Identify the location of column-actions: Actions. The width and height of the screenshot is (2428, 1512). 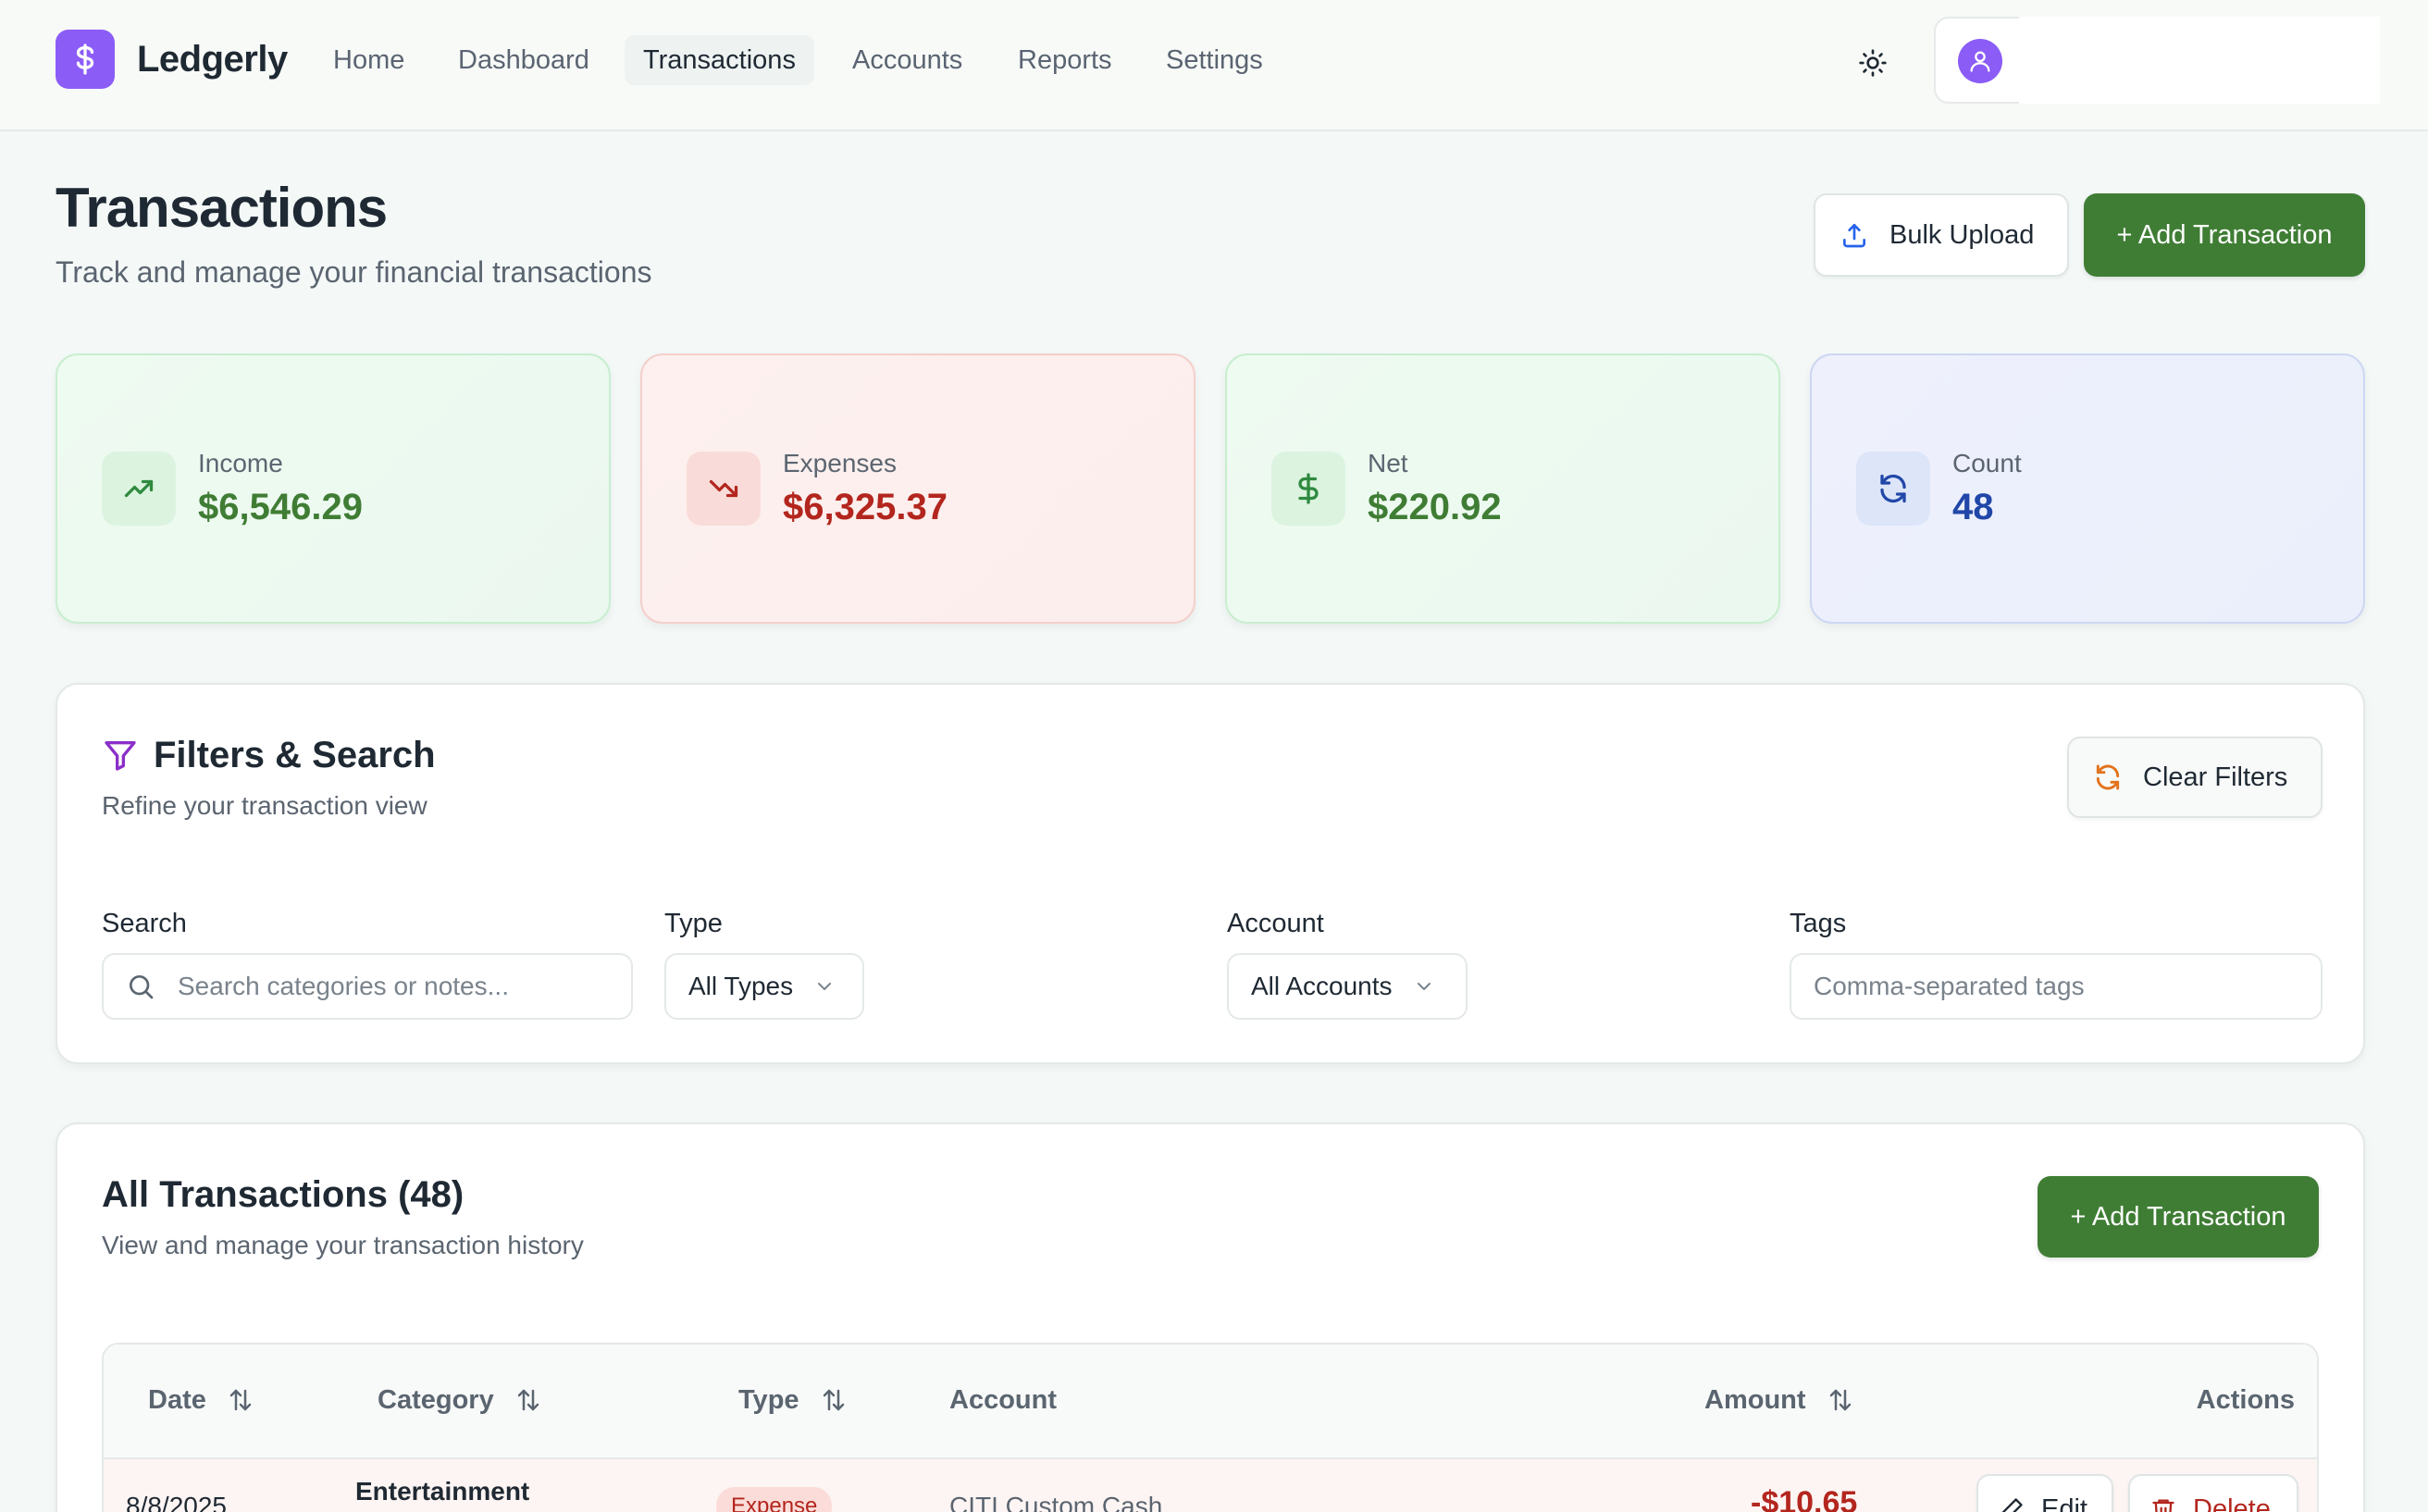
(2246, 1400).